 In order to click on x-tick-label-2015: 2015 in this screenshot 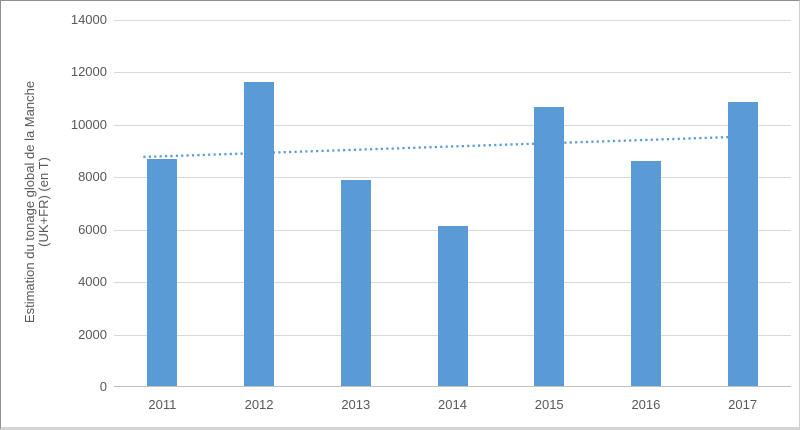, I will do `click(549, 404)`.